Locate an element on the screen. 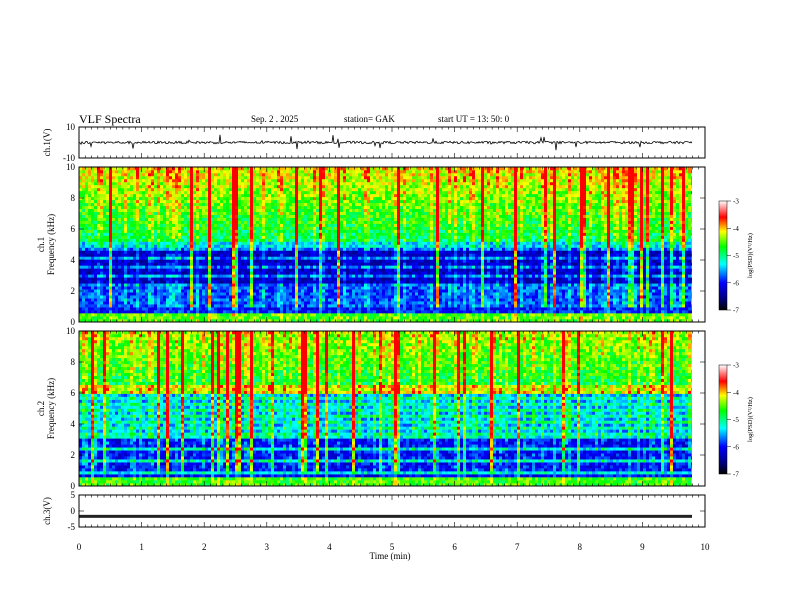 This screenshot has width=792, height=612. xtick-label: 3 is located at coordinates (267, 547).